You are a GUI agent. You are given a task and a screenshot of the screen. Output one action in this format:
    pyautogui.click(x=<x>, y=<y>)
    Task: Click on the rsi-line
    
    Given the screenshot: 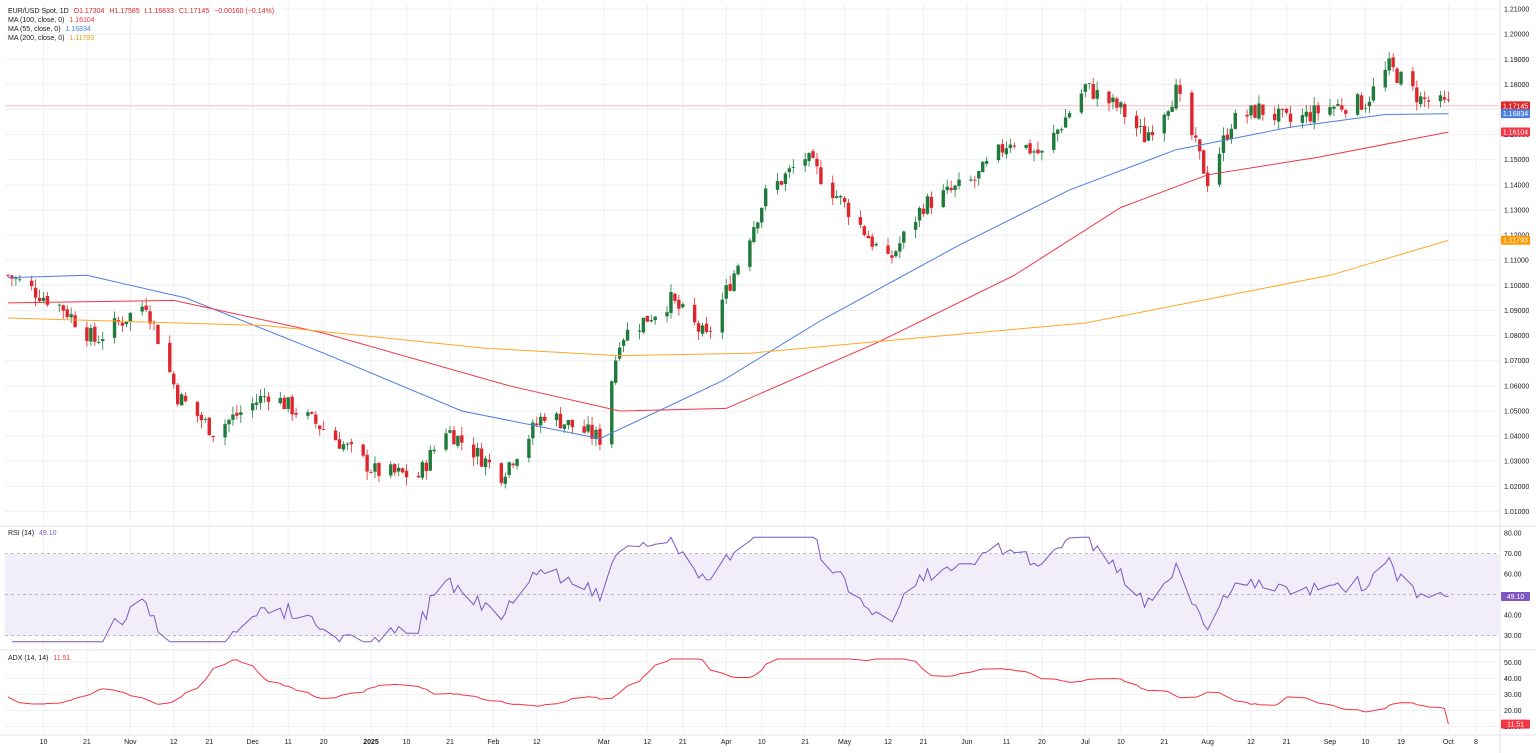 What is the action you would take?
    pyautogui.click(x=730, y=589)
    